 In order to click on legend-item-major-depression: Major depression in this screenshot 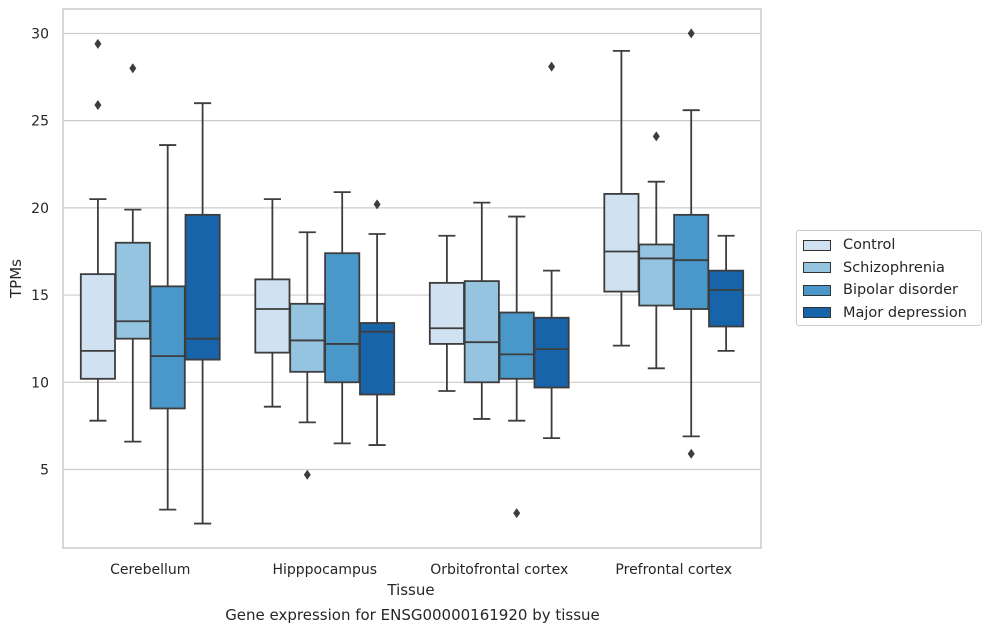, I will do `click(892, 313)`.